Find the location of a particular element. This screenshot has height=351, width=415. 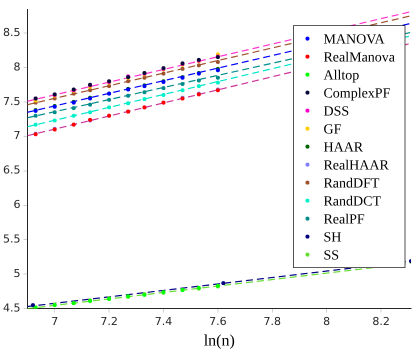

legend-label: Alltop is located at coordinates (341, 76).